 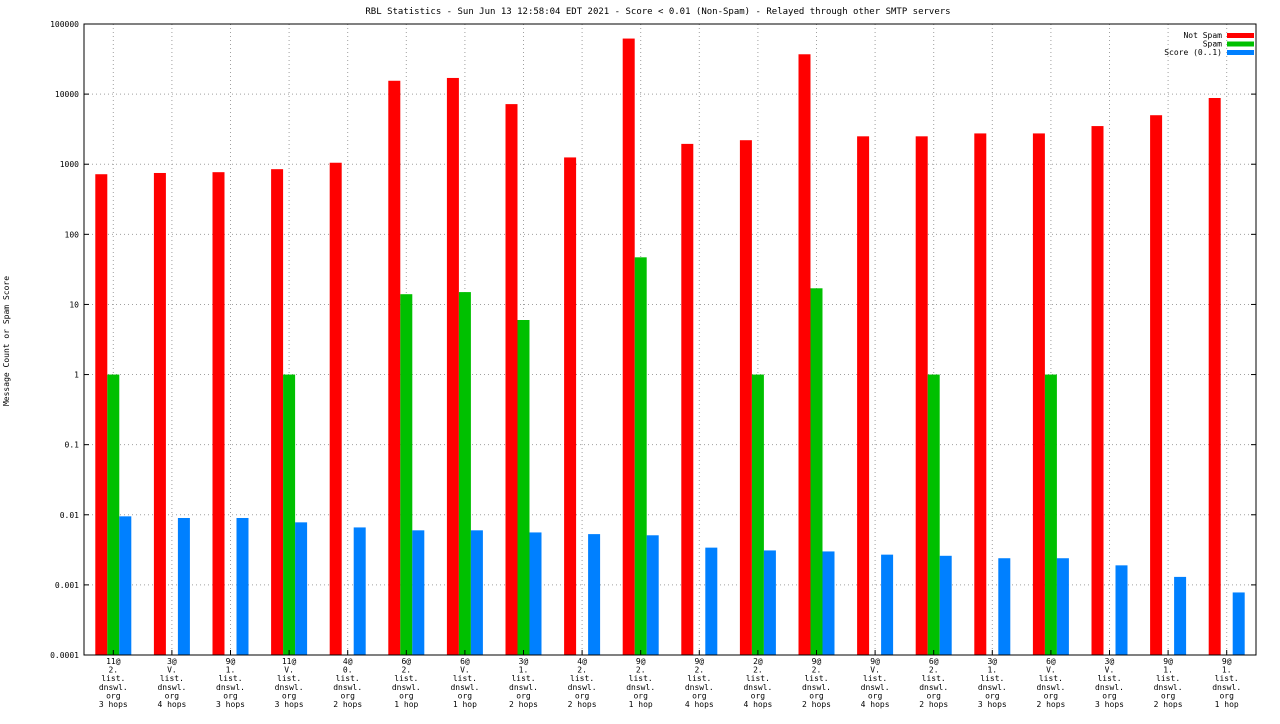 What do you see at coordinates (757, 683) in the screenshot?
I see `x-category-label: 2@ 2. list. dnswl. org 4 hops` at bounding box center [757, 683].